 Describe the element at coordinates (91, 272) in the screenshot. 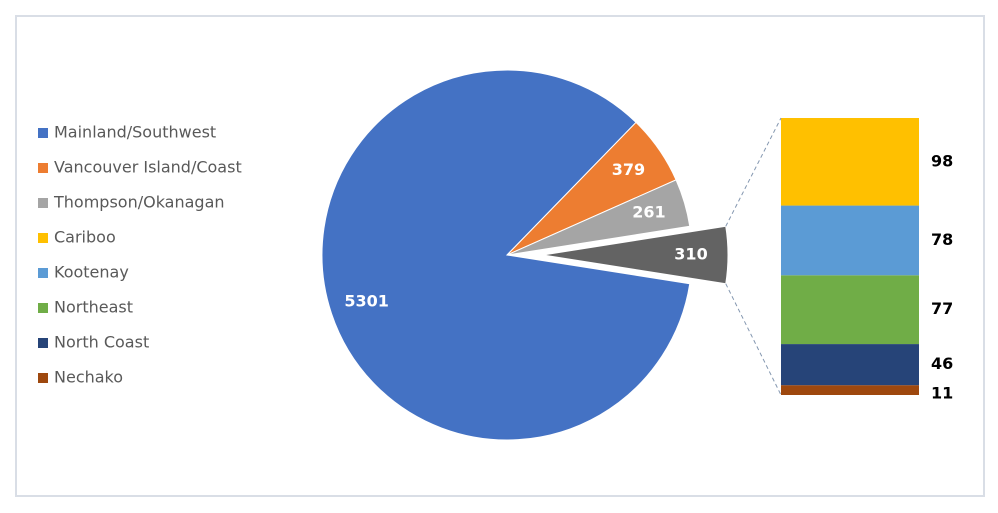

I see `legend-label: Kootenay` at that location.